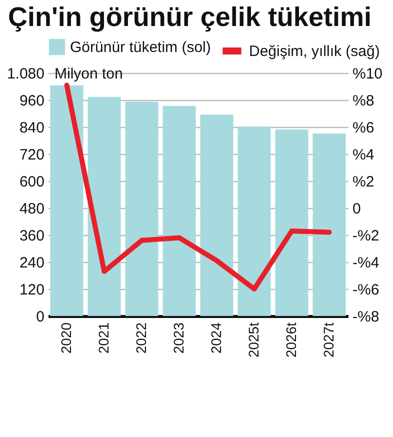  Describe the element at coordinates (366, 290) in the screenshot. I see `y2-tick-label: -%6` at that location.